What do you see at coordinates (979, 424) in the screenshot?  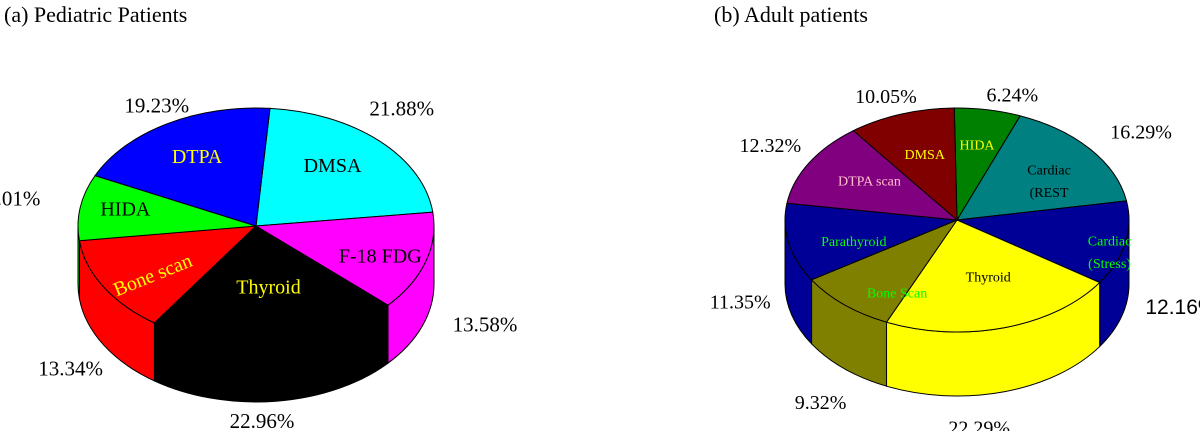 I see `pie-1-percent-thyroid: 22.29%` at bounding box center [979, 424].